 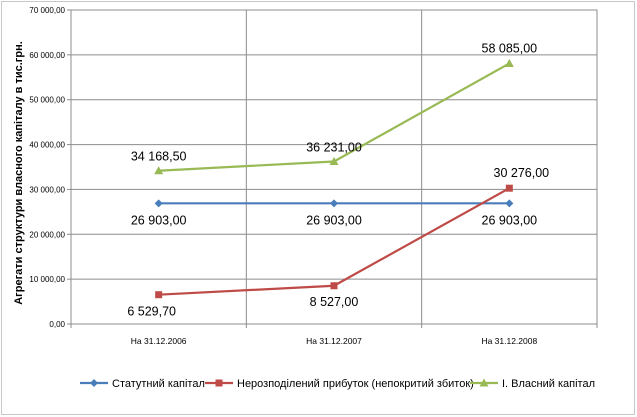 I want to click on series-line, so click(x=334, y=117).